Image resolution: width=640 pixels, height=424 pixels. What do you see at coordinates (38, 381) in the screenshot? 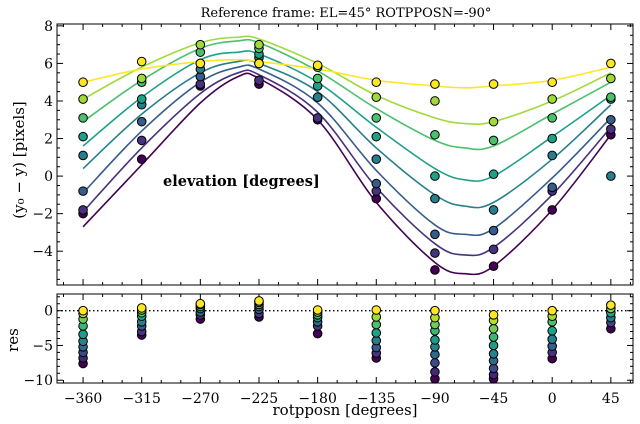
I see `bottom-y-tick-label: −10` at bounding box center [38, 381].